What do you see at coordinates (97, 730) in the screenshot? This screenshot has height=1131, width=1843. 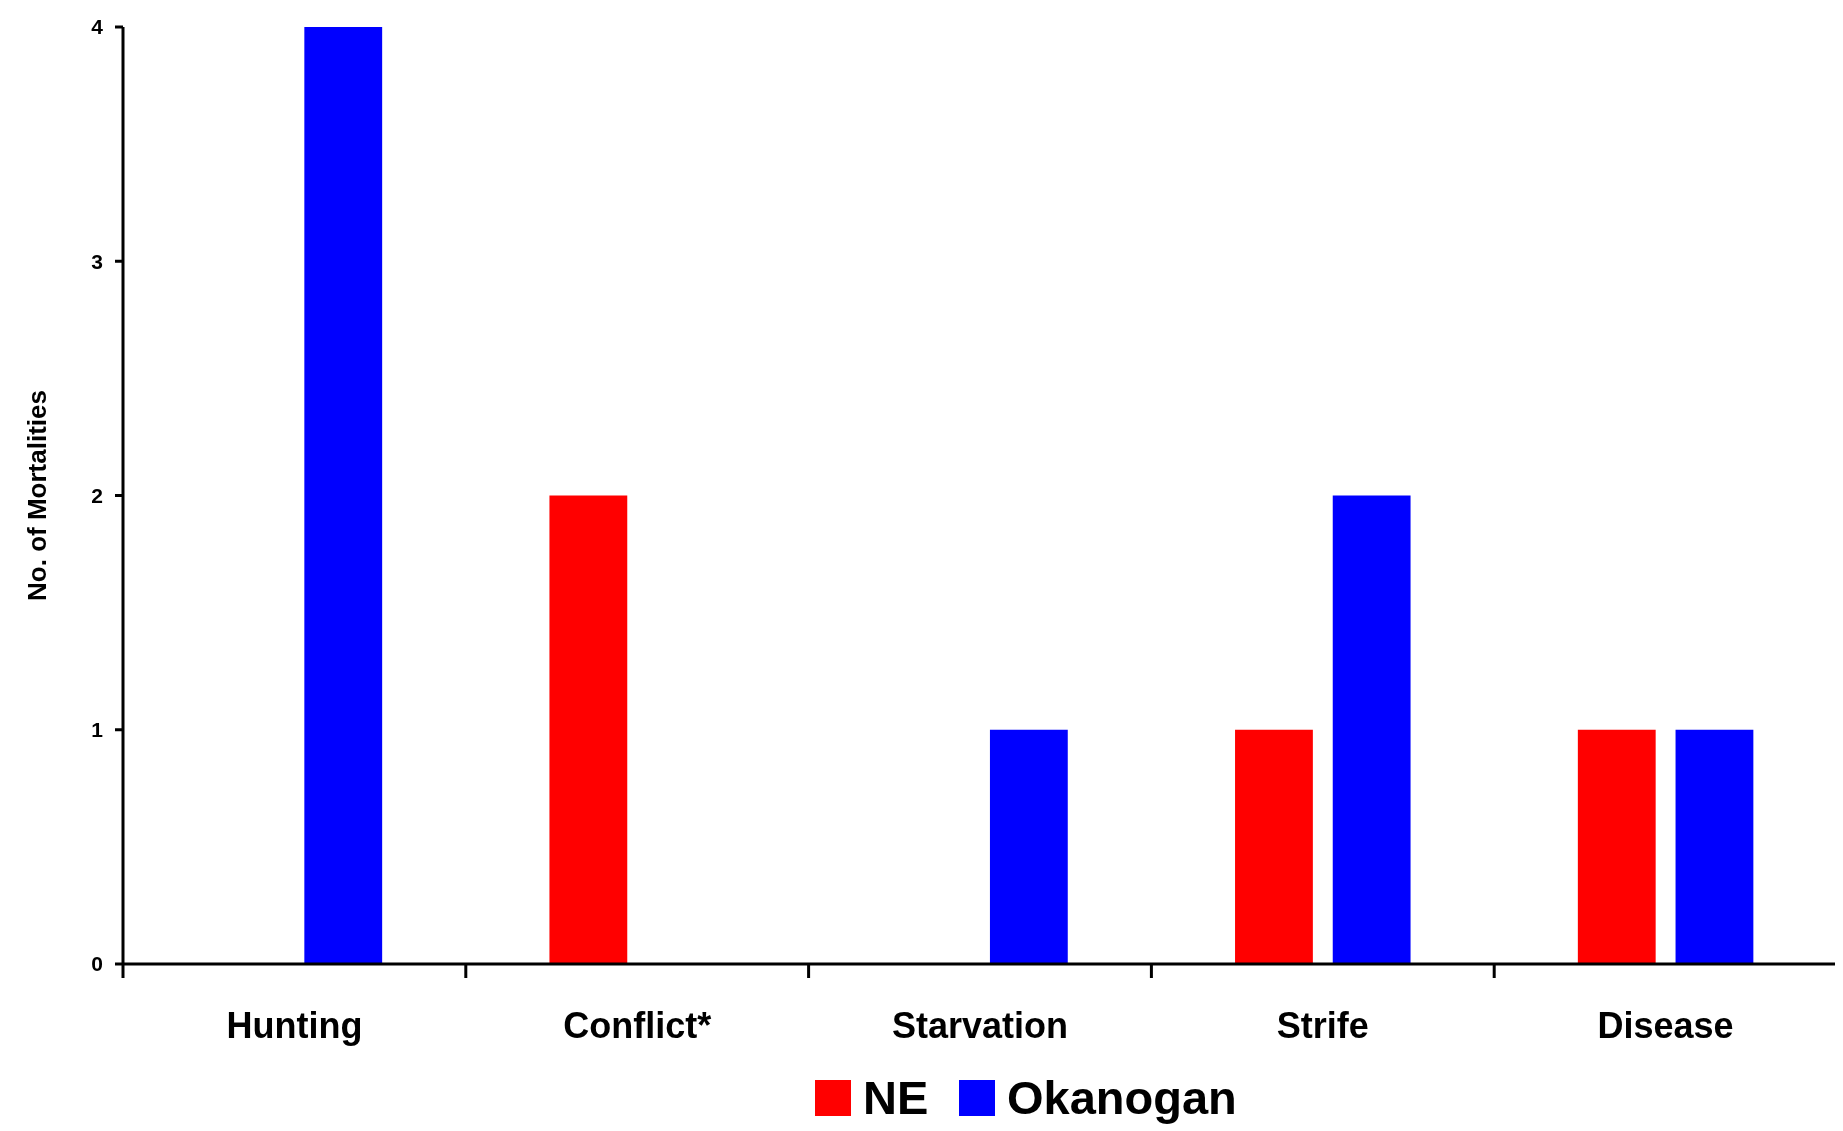 I see `y-tick-label: 1` at bounding box center [97, 730].